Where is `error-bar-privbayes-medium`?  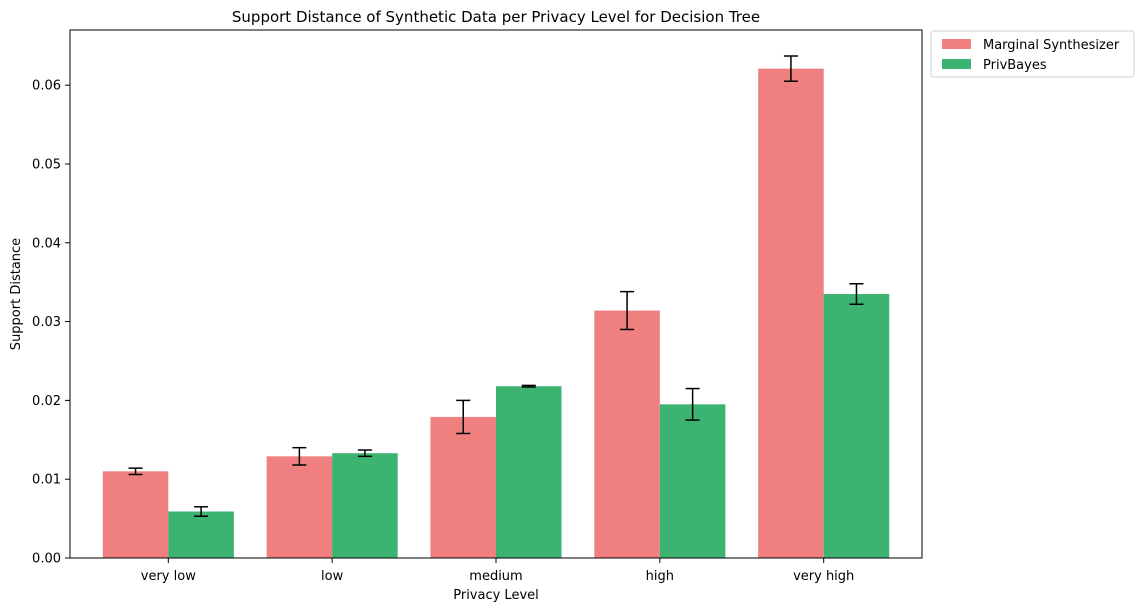
error-bar-privbayes-medium is located at coordinates (528, 386).